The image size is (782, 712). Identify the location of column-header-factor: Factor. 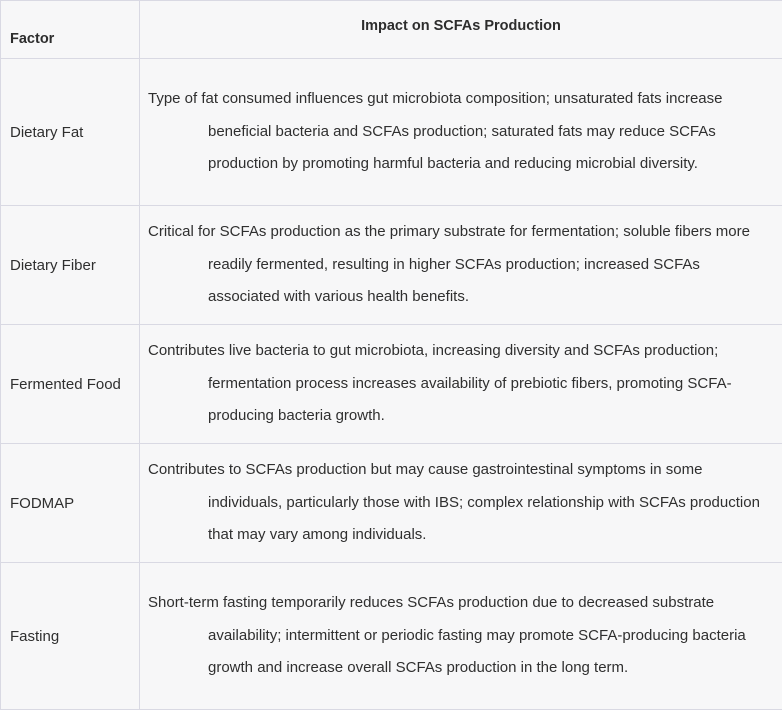
(70, 29).